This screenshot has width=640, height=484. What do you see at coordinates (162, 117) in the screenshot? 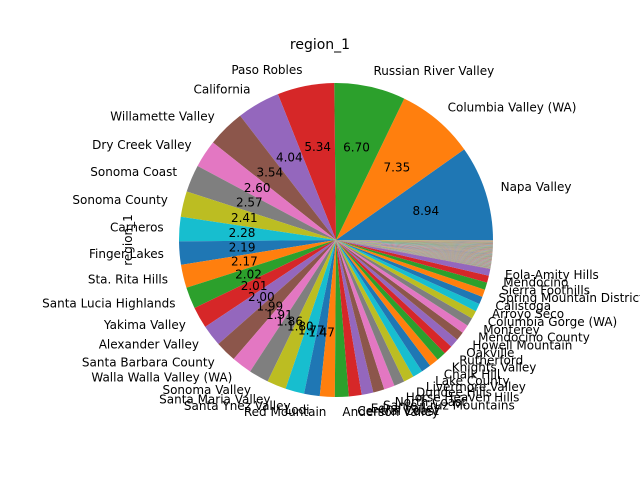
I see `slice-label: Willamette Valley` at bounding box center [162, 117].